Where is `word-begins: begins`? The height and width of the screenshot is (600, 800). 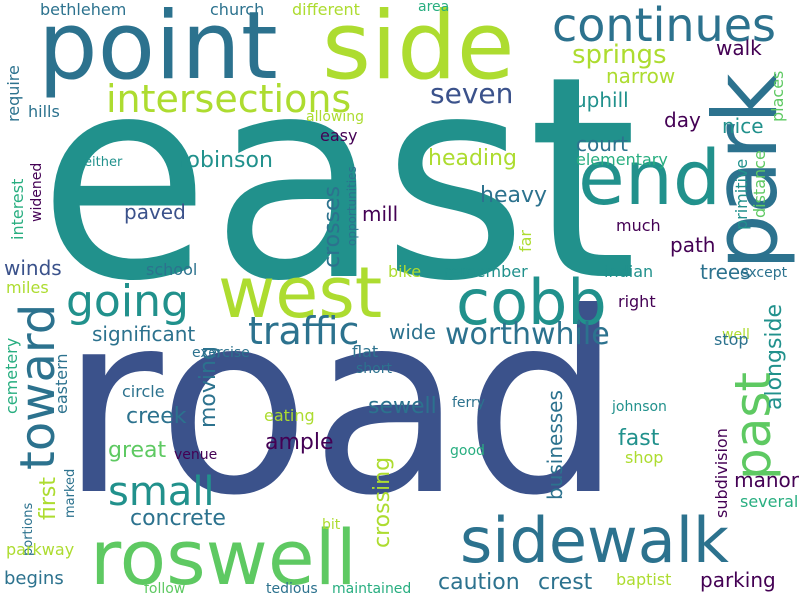
word-begins: begins is located at coordinates (34, 578).